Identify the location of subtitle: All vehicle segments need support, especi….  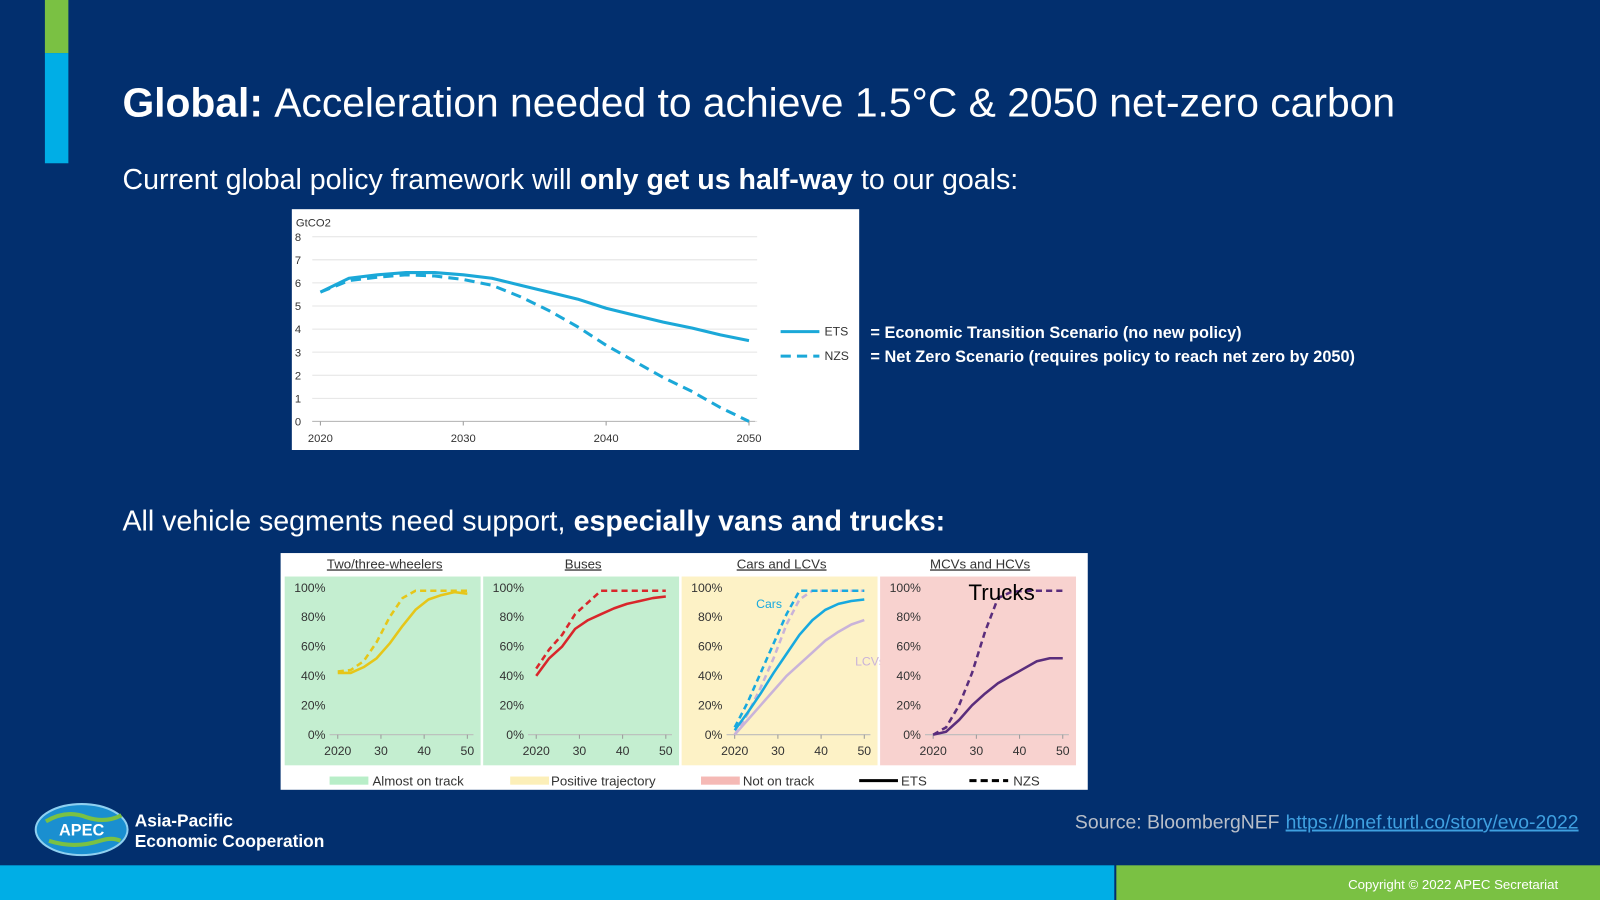
(533, 522).